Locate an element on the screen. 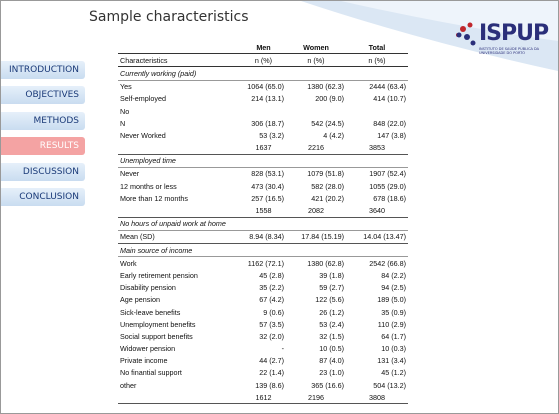 This screenshot has height=414, width=559. cell: 1380 (62.3) is located at coordinates (325, 87).